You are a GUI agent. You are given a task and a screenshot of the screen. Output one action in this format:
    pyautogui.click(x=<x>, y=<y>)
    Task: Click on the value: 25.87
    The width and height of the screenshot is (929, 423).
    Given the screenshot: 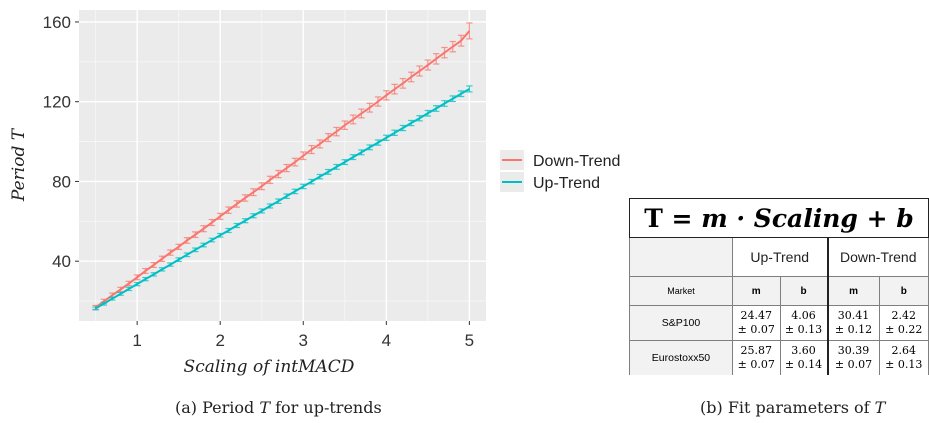 What is the action you would take?
    pyautogui.click(x=756, y=350)
    